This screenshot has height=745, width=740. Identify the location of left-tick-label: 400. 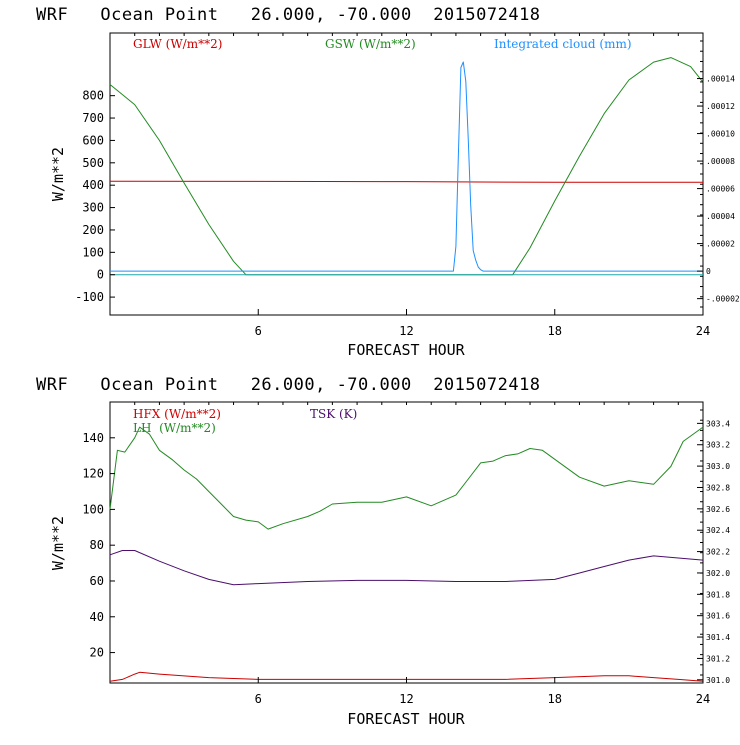
(93, 185).